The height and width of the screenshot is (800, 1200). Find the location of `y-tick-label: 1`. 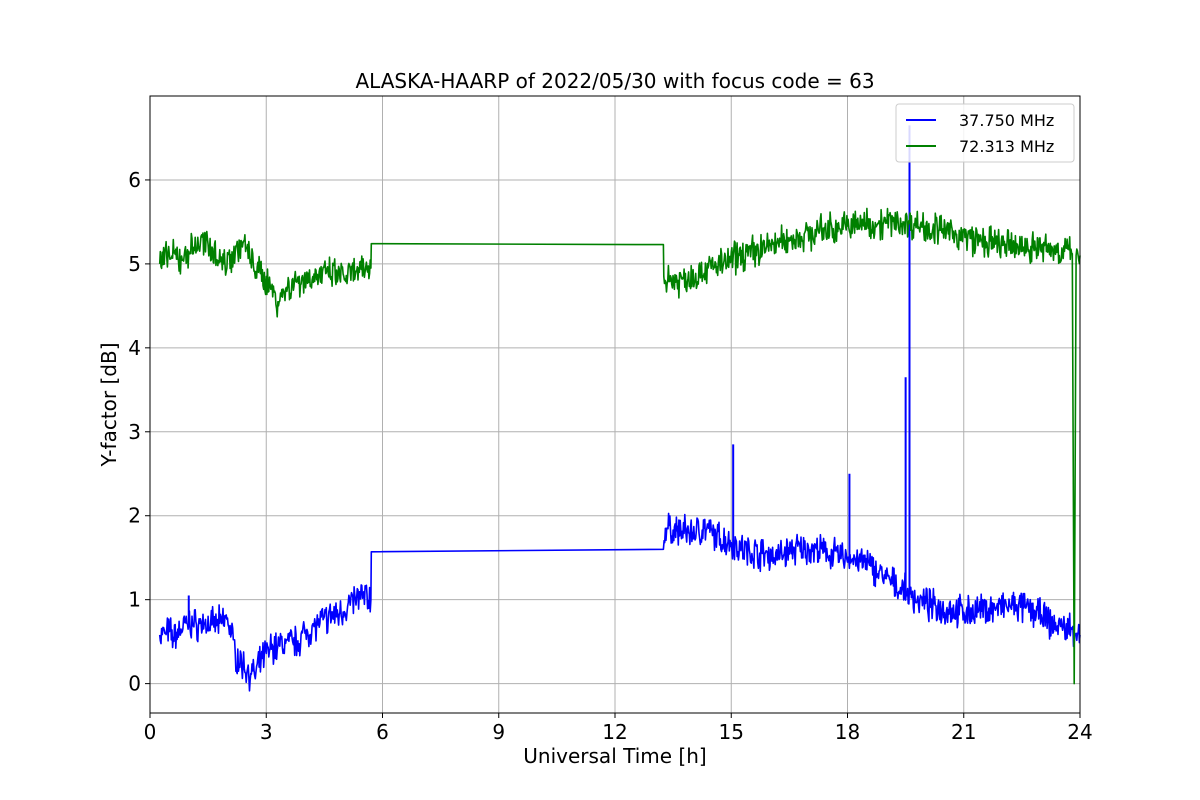

y-tick-label: 1 is located at coordinates (134, 600).